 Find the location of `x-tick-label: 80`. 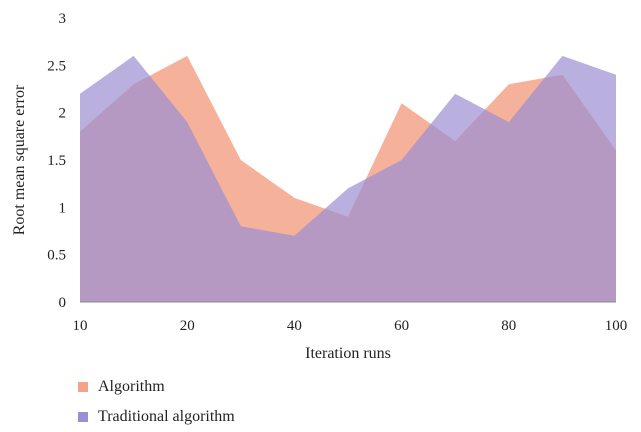

x-tick-label: 80 is located at coordinates (508, 326).